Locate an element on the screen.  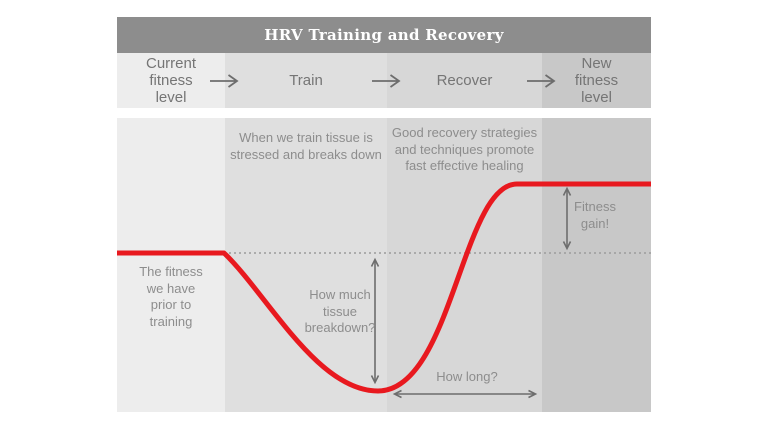
phase-current-fitness: Current fitness level is located at coordinates (171, 80).